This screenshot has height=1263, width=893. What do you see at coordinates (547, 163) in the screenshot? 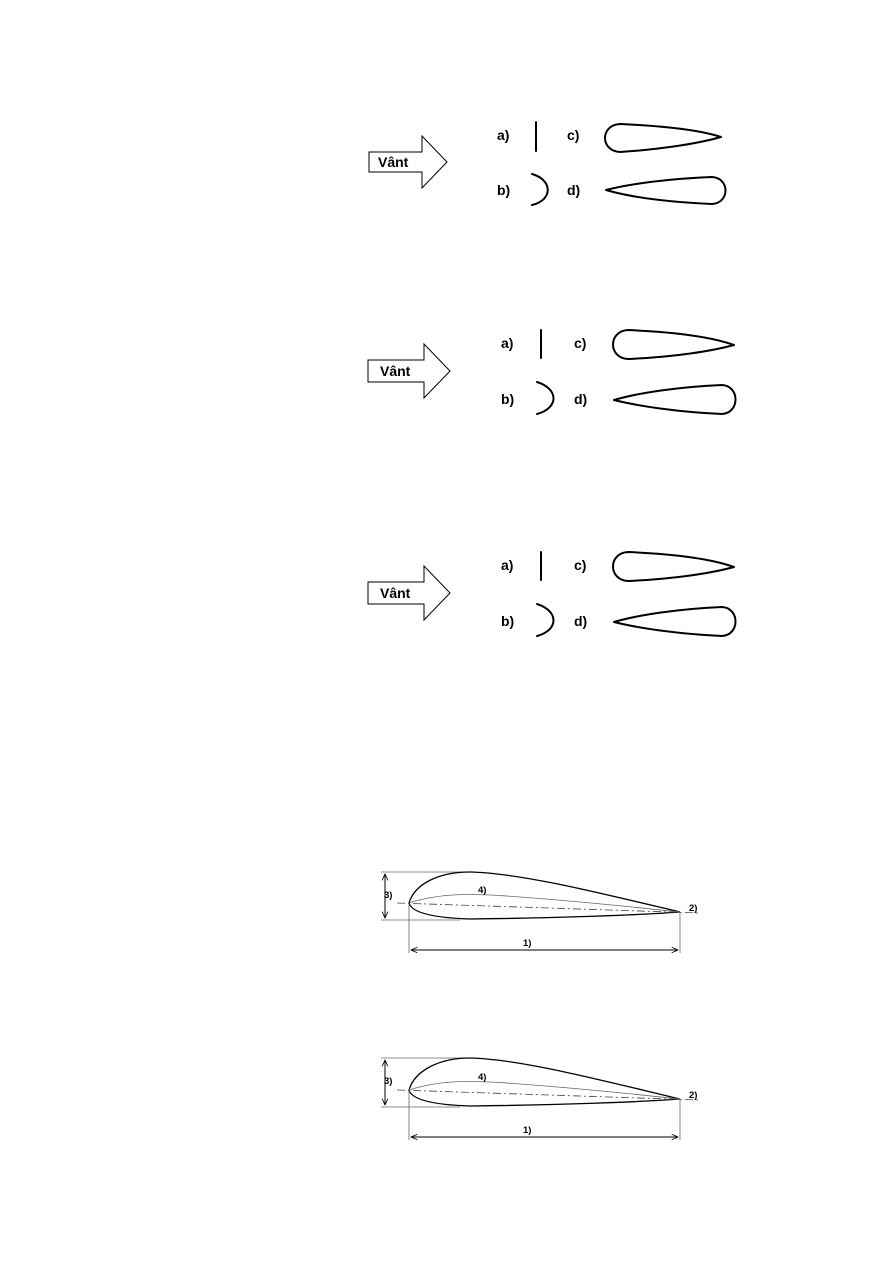
I see `wind-shapes-figure-1: Vânt a) b) c) d)` at bounding box center [547, 163].